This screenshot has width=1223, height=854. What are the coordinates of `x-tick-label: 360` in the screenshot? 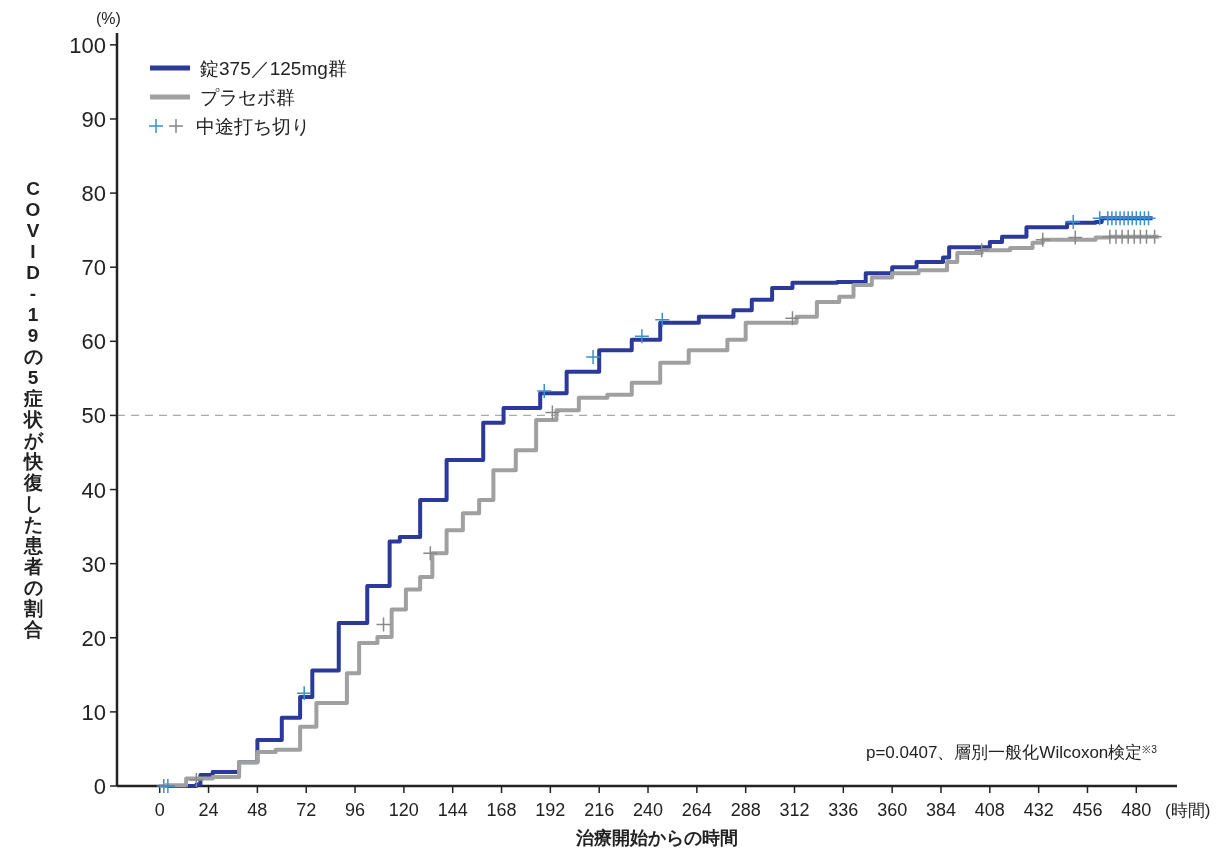 It's located at (892, 810).